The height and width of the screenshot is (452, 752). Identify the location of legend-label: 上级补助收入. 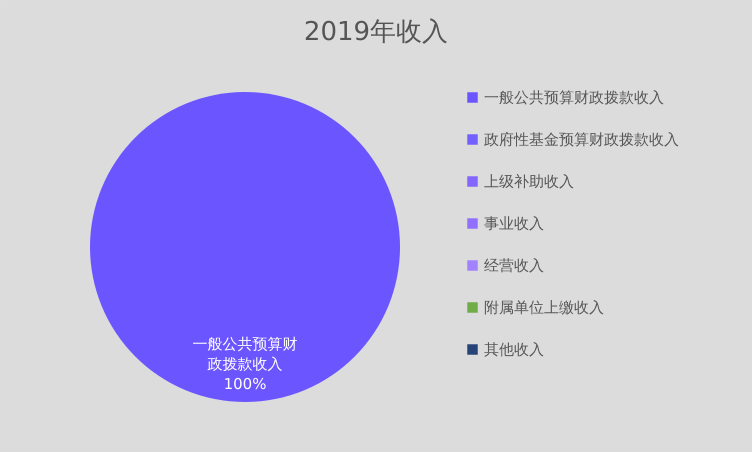
(529, 181).